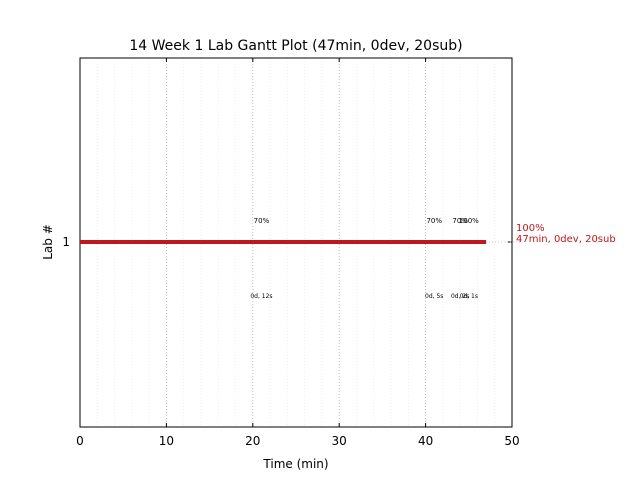 The width and height of the screenshot is (640, 480). I want to click on gantt-bar, so click(283, 242).